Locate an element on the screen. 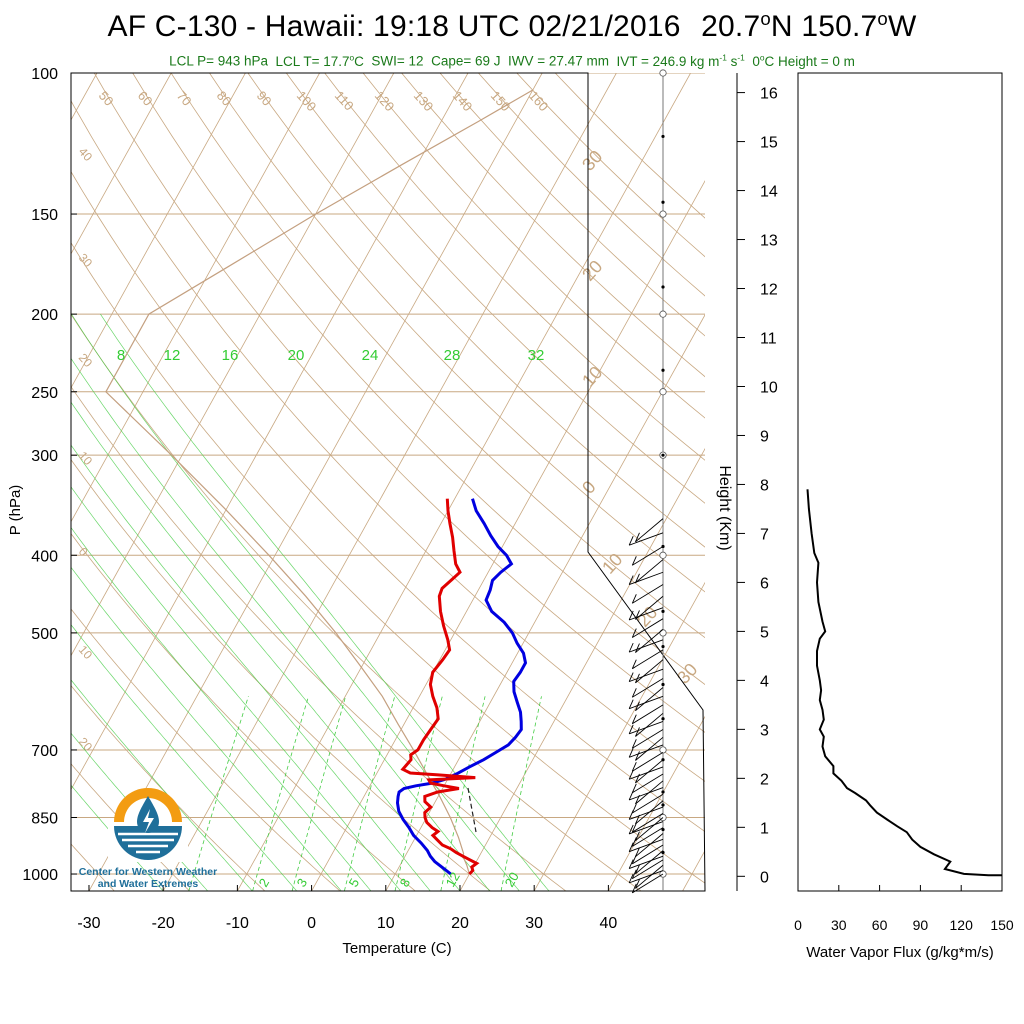 The height and width of the screenshot is (1024, 1024). moist-adiabat-line is located at coordinates (162, 785).